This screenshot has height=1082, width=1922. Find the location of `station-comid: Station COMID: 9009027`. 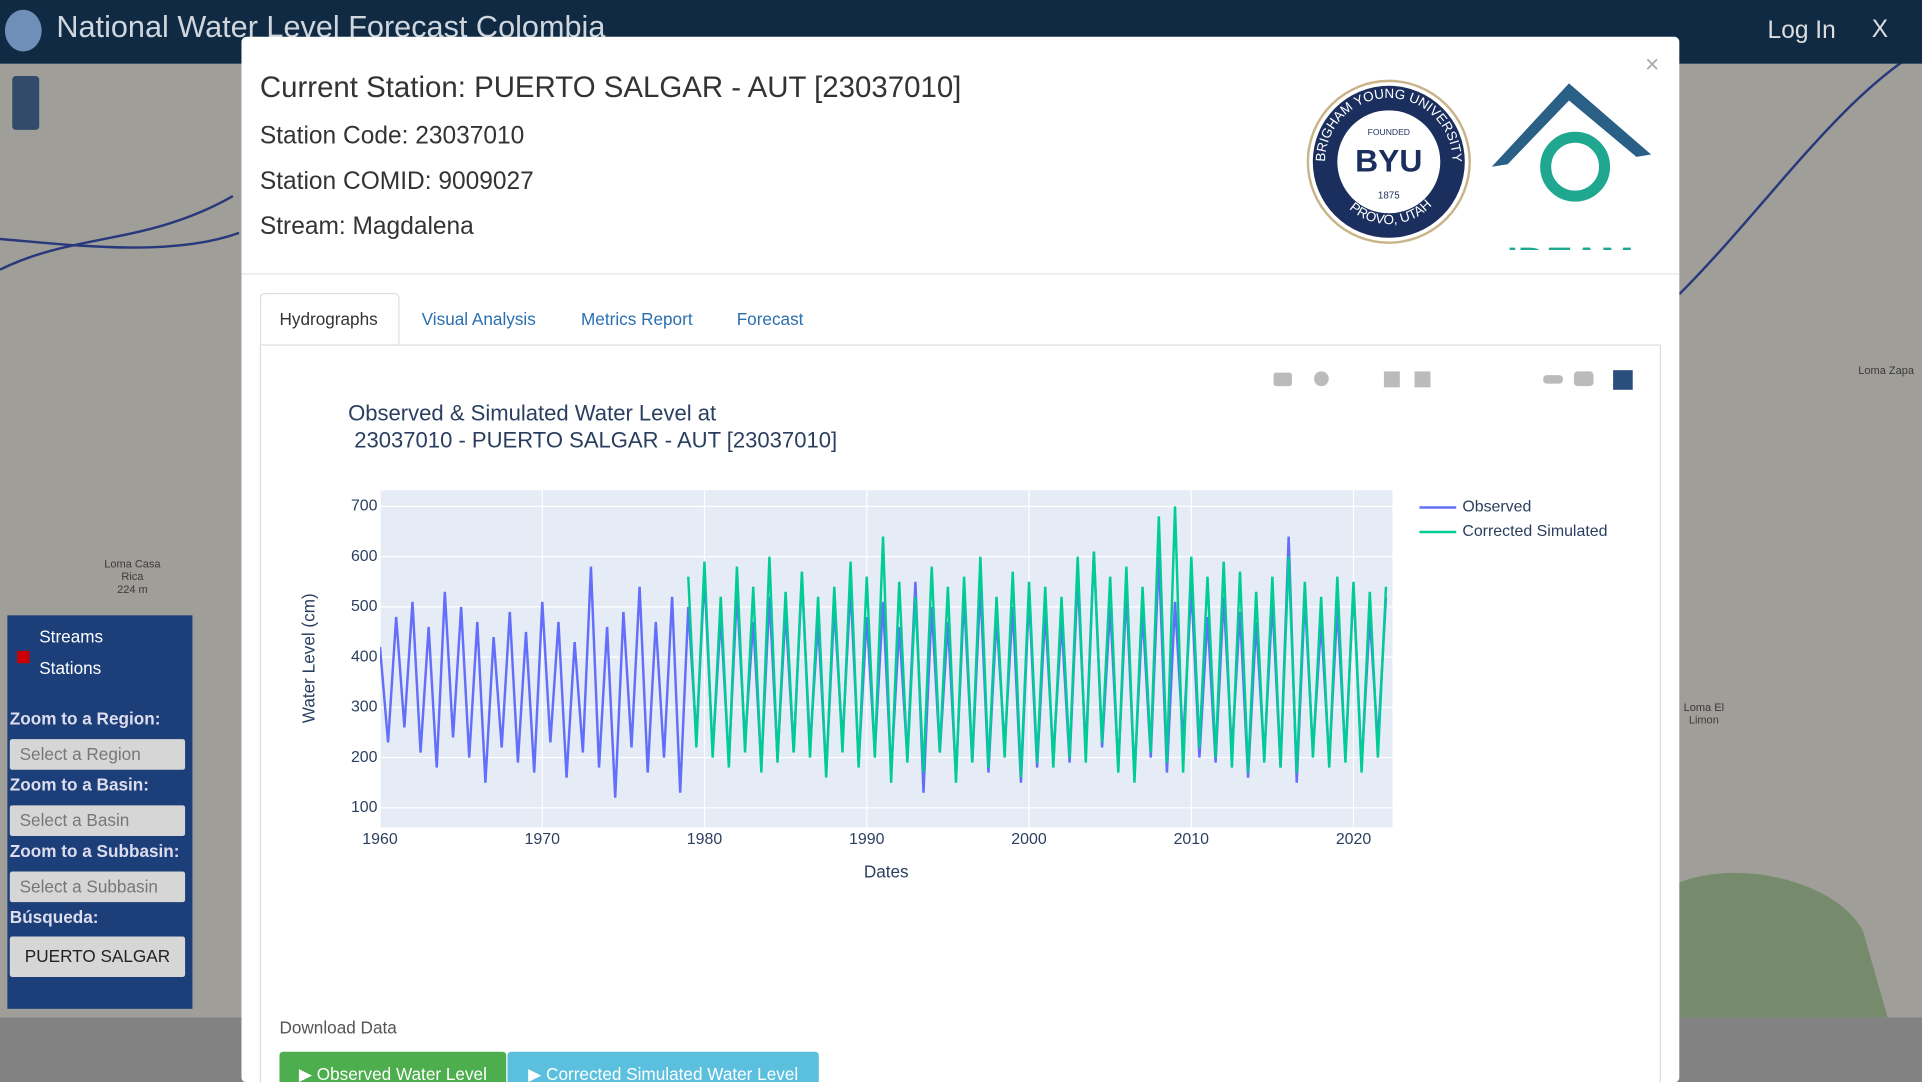

station-comid: Station COMID: 9009027 is located at coordinates (396, 181).